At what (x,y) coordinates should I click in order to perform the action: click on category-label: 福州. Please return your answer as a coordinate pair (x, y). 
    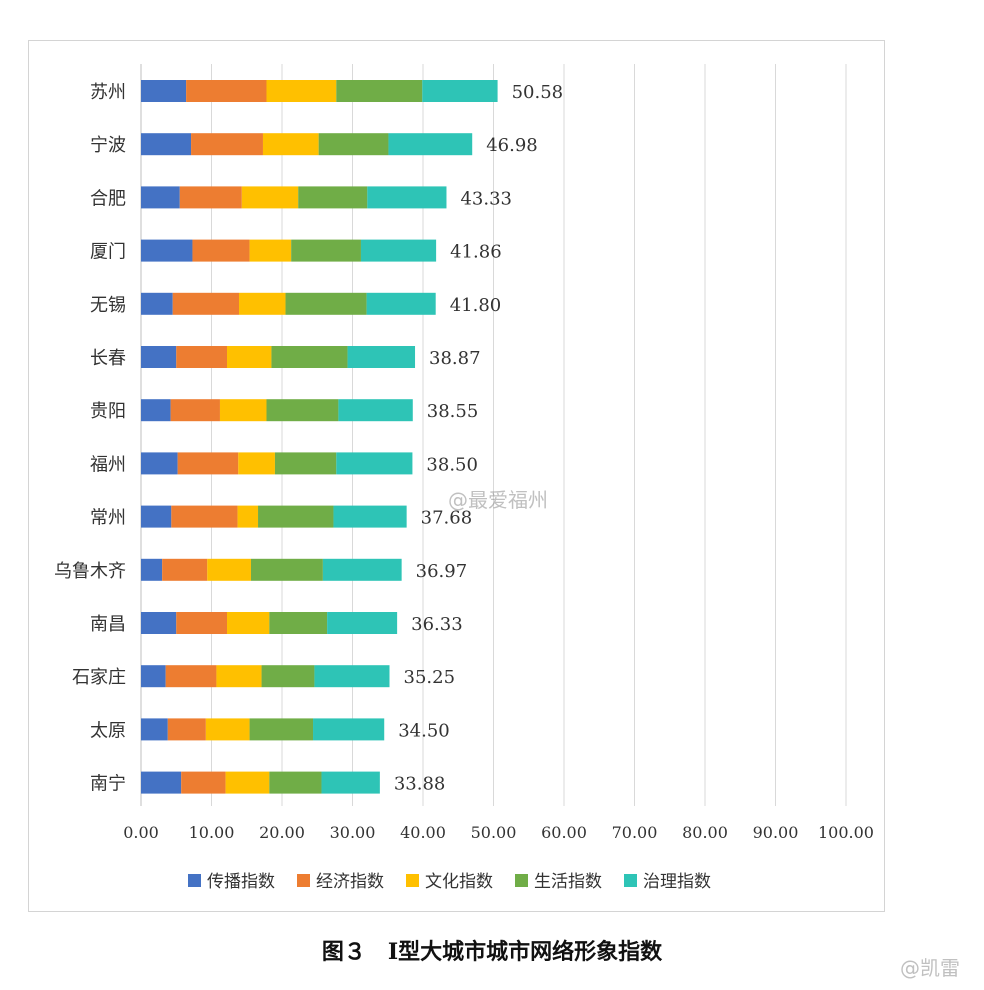
    Looking at the image, I should click on (108, 464).